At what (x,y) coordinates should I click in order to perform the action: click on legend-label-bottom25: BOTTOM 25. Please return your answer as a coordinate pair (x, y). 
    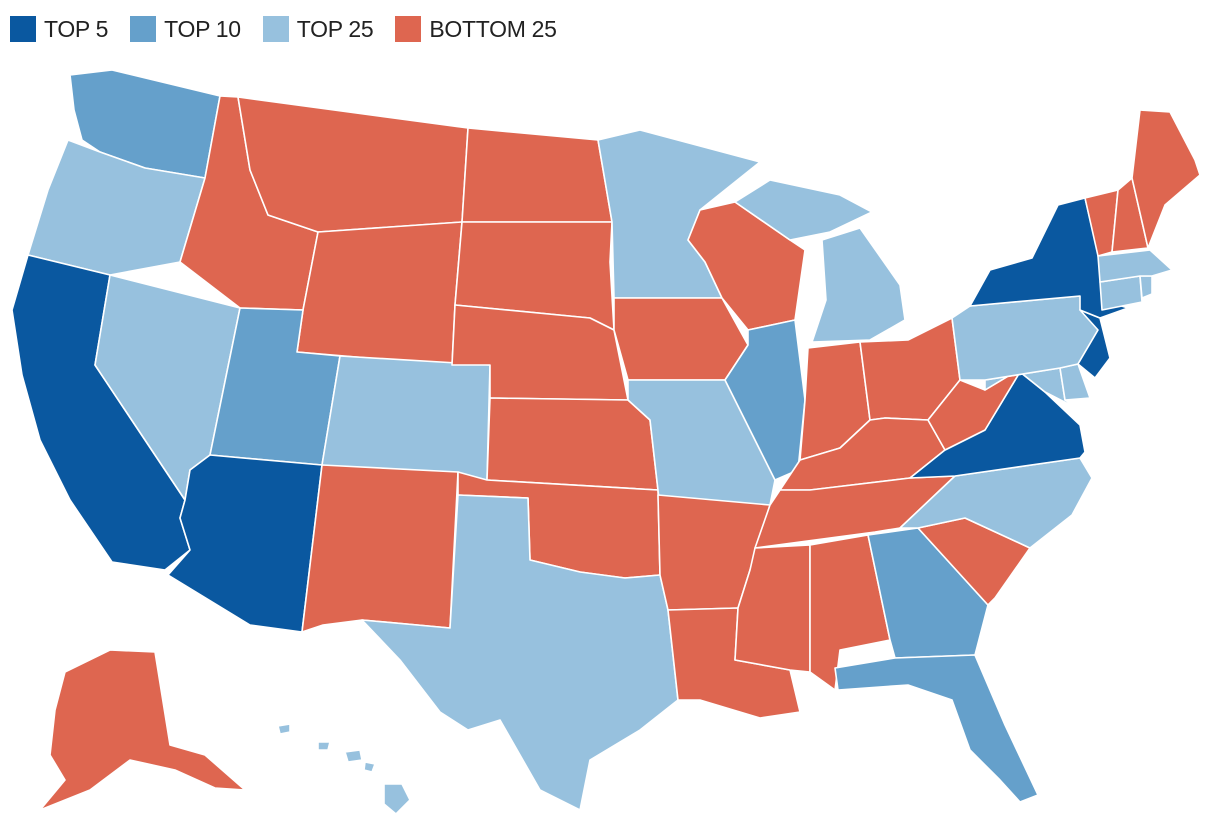
    Looking at the image, I should click on (493, 28).